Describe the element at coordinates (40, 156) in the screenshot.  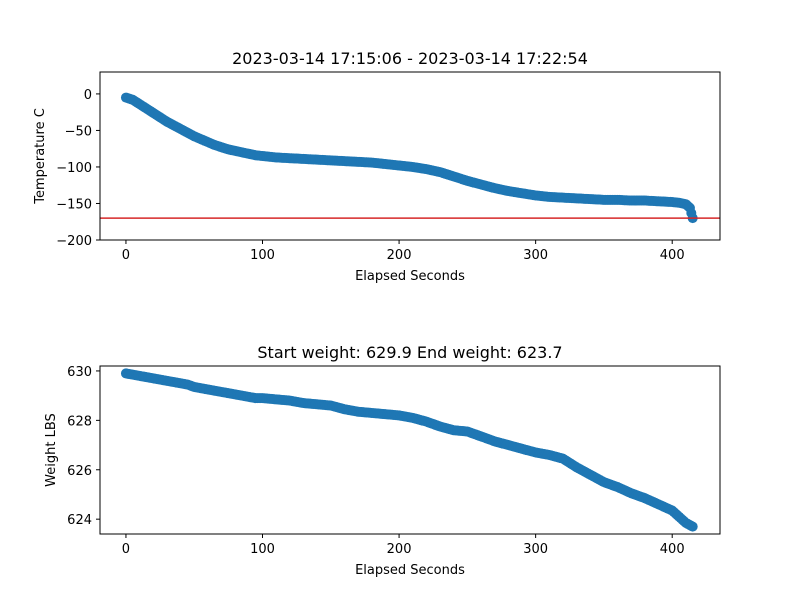
I see `y-axis-label: Temperature C` at that location.